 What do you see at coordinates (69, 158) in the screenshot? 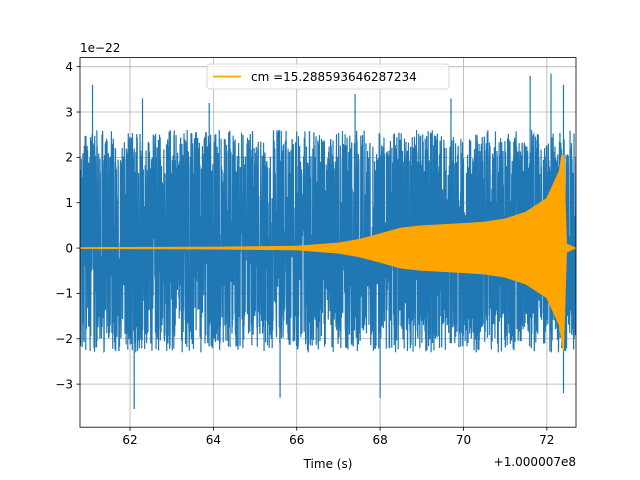
I see `y-tick-label: 2` at bounding box center [69, 158].